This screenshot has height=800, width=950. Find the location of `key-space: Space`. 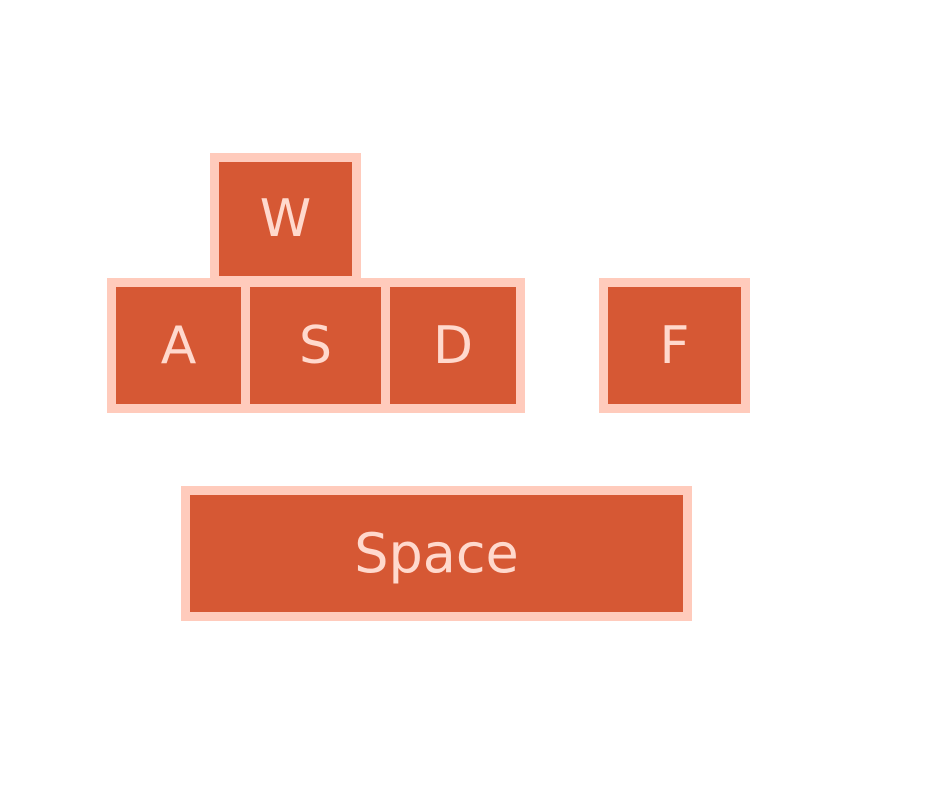

key-space: Space is located at coordinates (436, 553).